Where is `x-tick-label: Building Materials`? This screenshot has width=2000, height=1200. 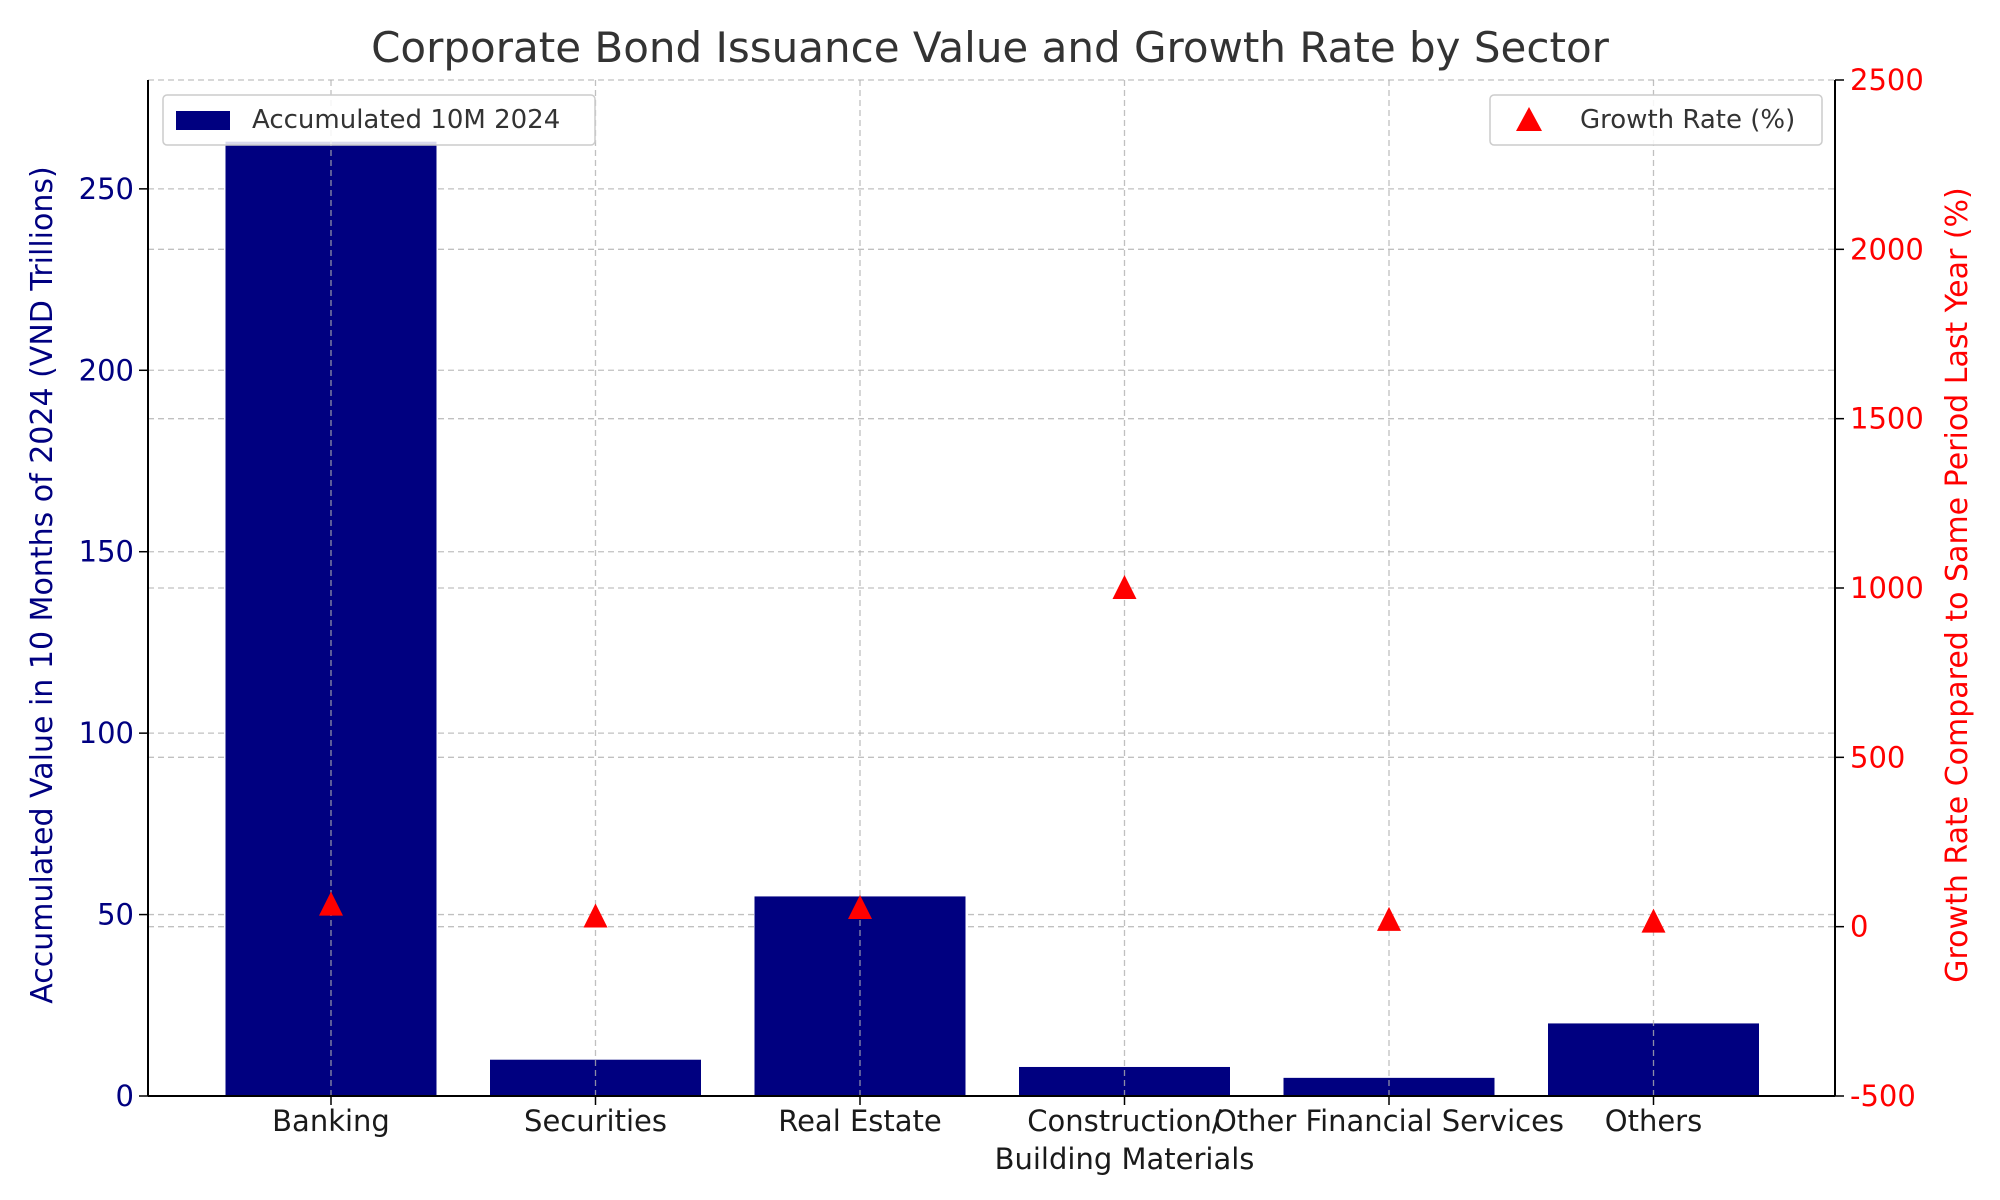
x-tick-label: Building Materials is located at coordinates (1125, 1159).